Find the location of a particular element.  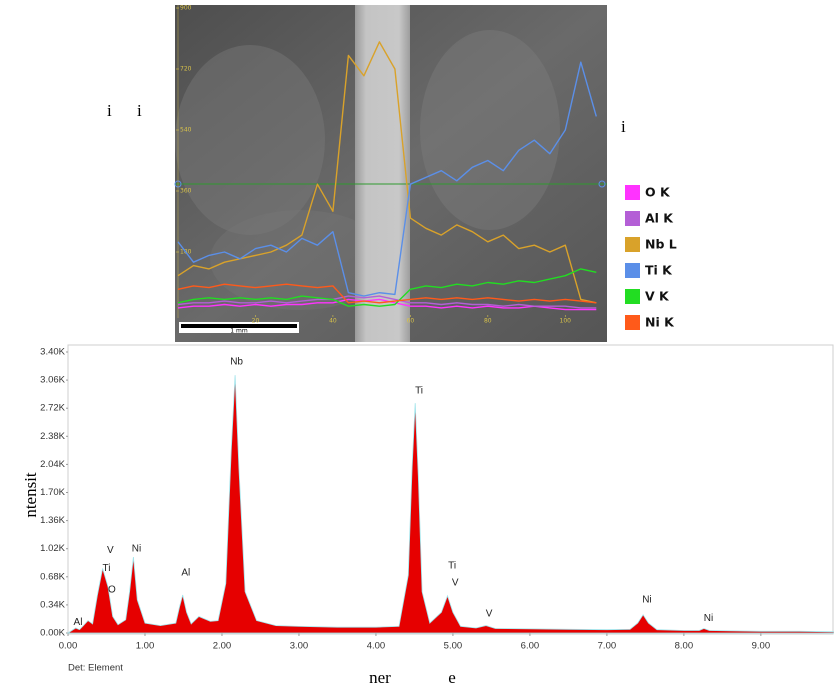

y-tick-label: 1.70K is located at coordinates (52, 492).